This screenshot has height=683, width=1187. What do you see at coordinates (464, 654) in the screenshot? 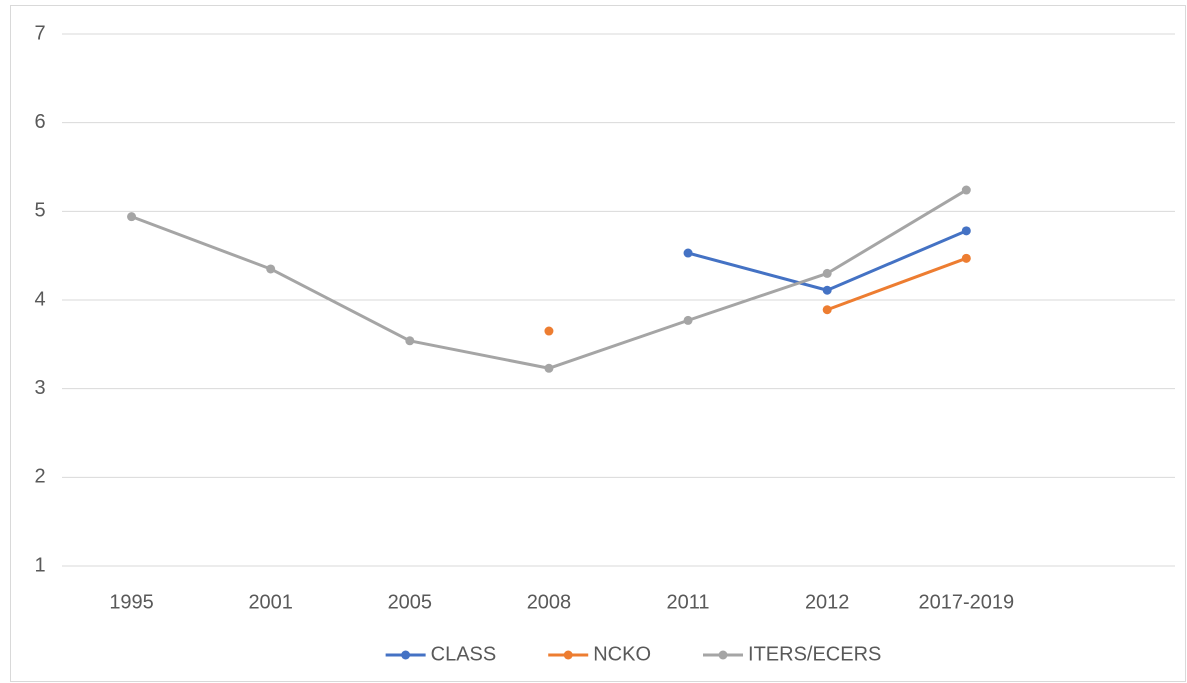
I see `legend-label: CLASS` at bounding box center [464, 654].